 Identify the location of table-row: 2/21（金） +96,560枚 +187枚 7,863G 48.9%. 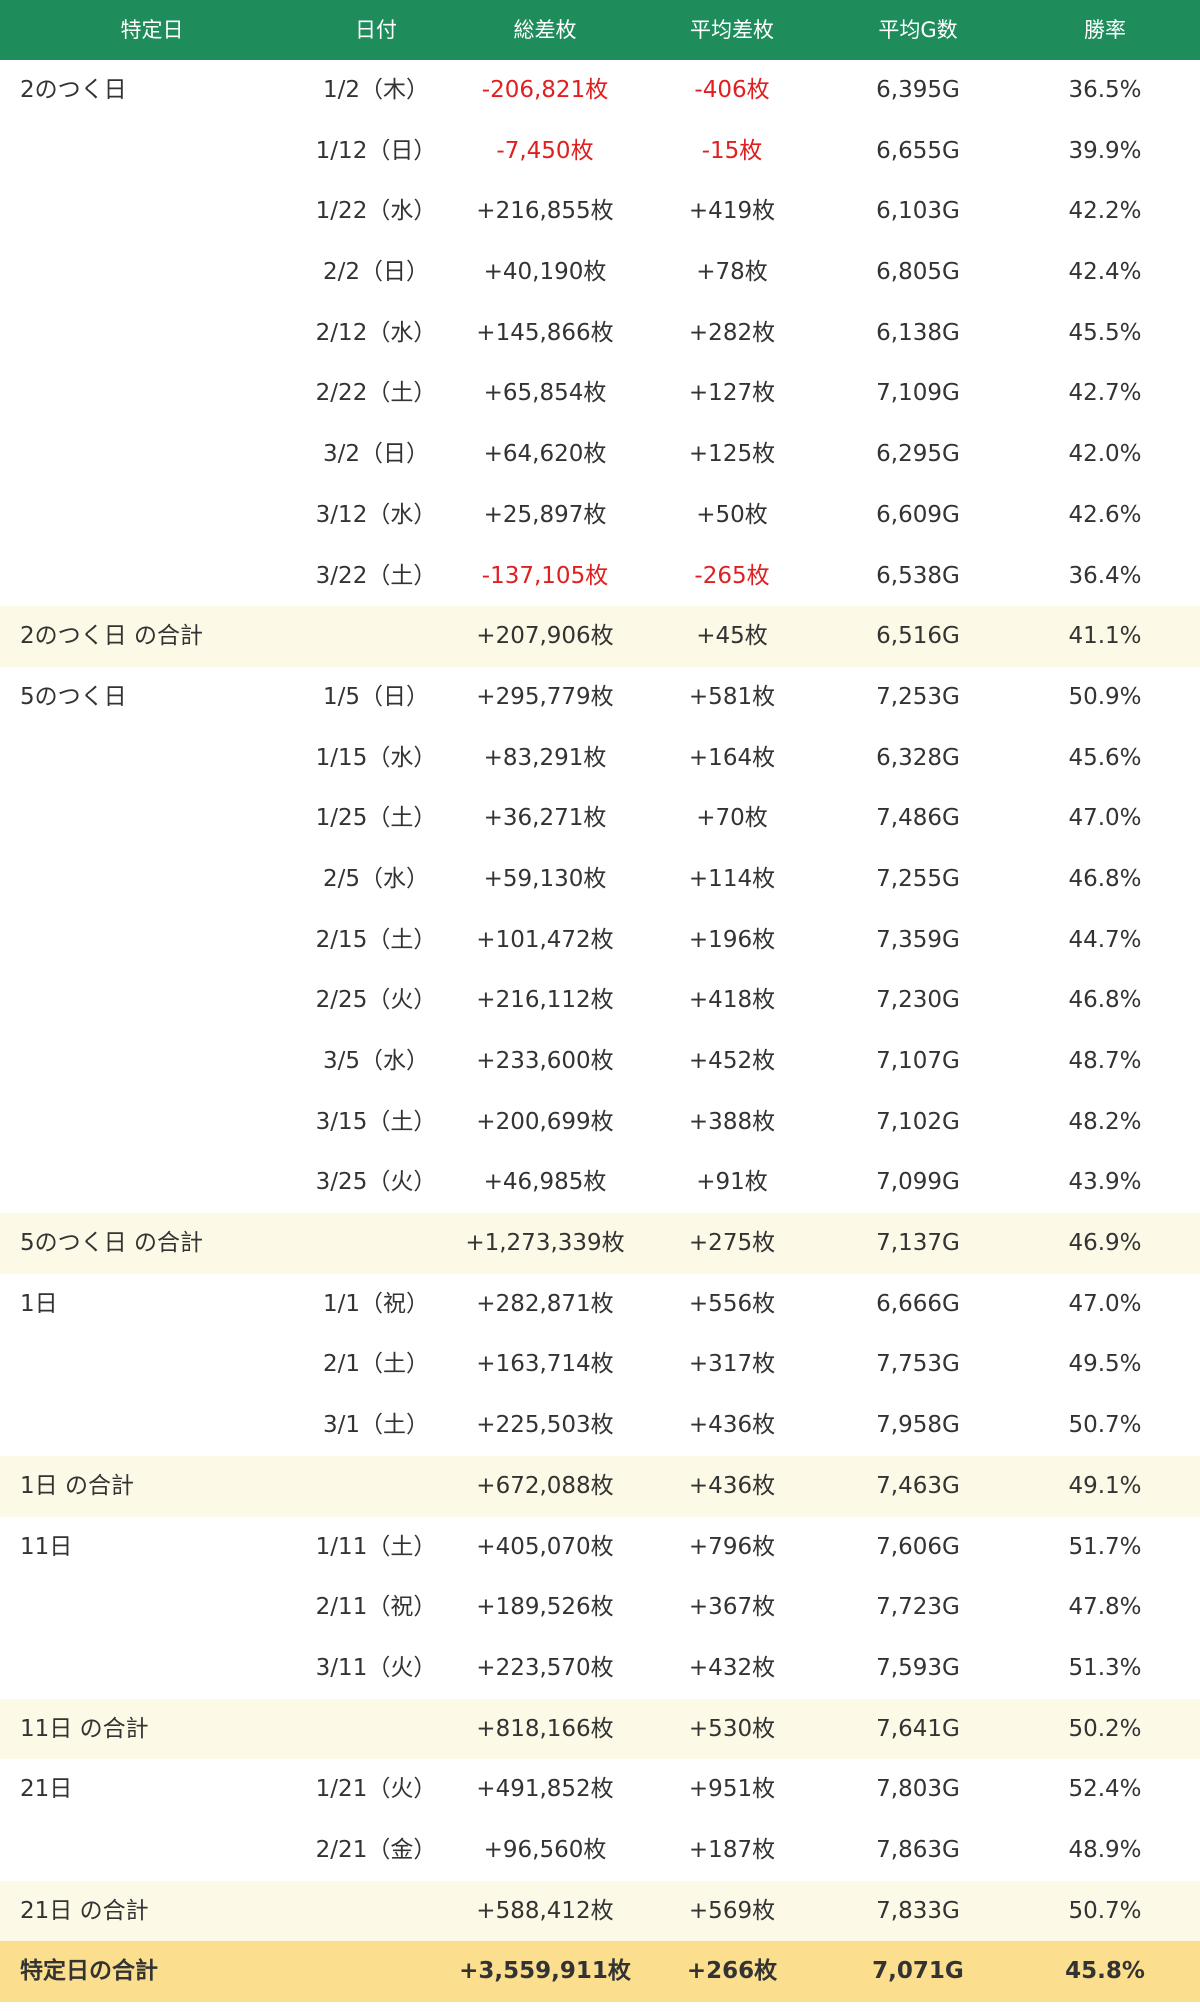
(600, 1850).